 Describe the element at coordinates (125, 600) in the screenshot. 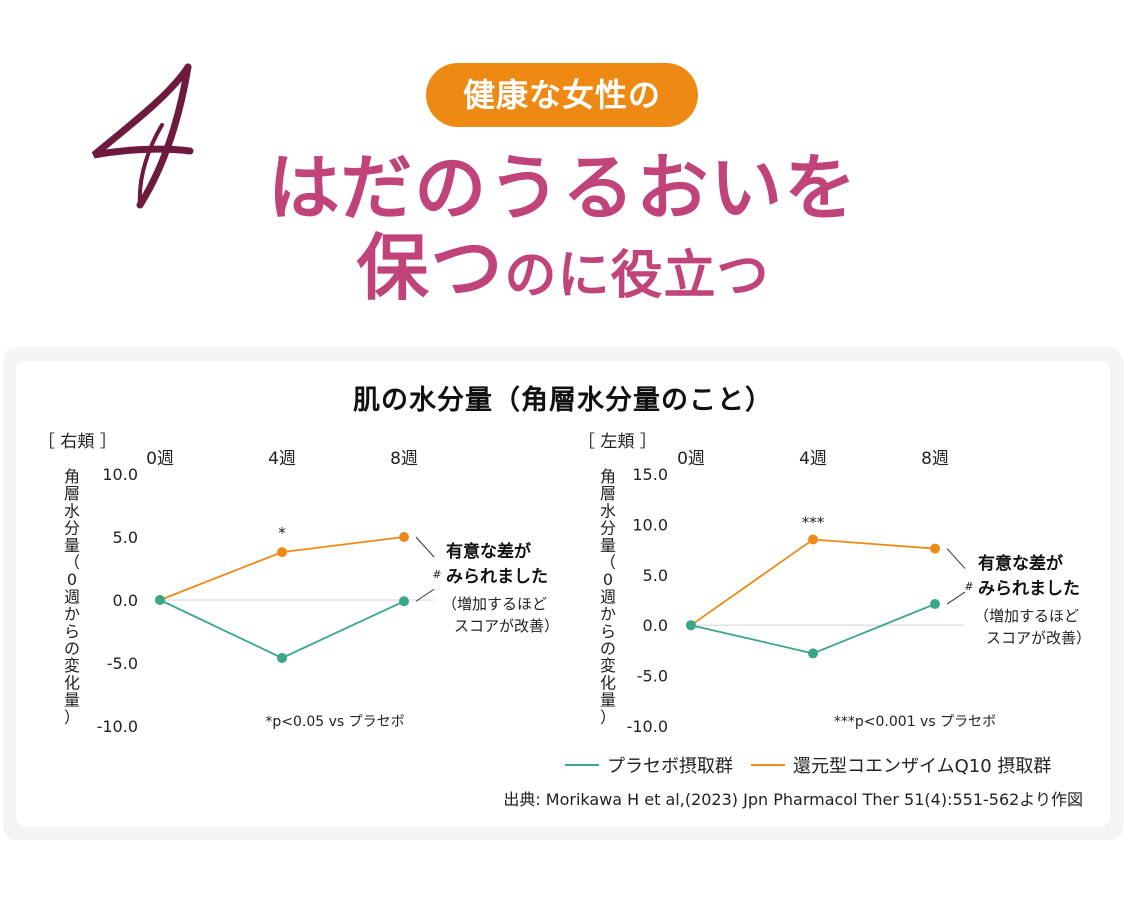

I see `right-cheek-ytick-label: 0.0` at that location.